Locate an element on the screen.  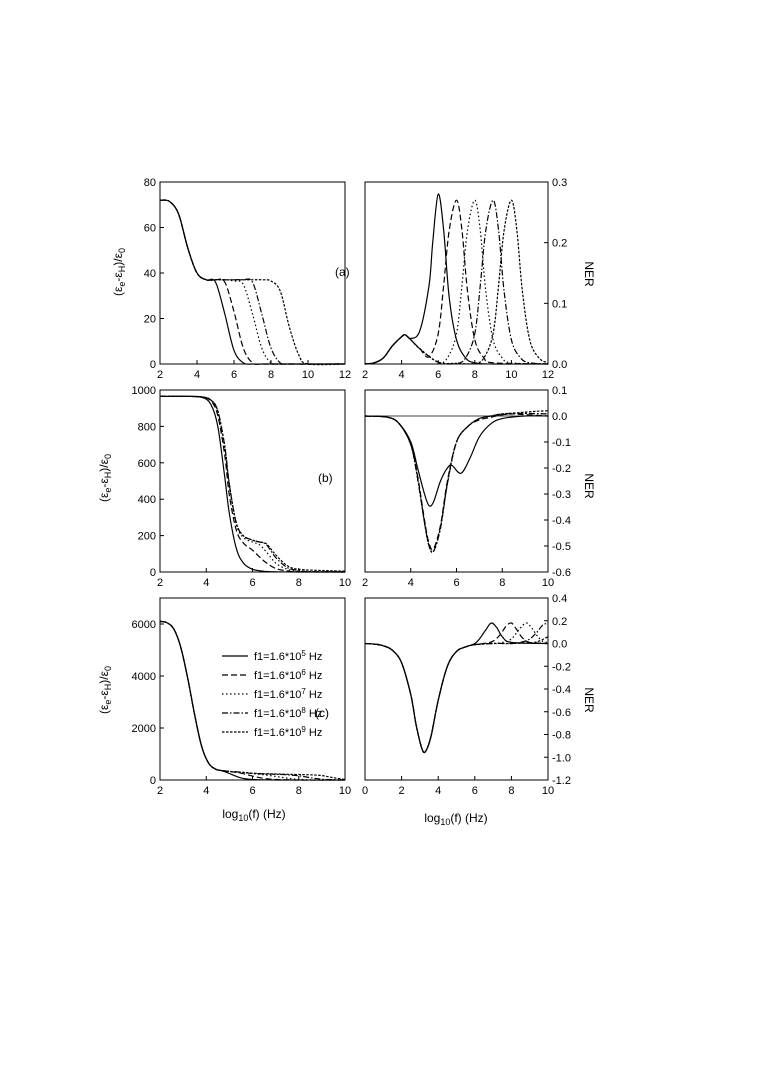
y-tick-label: -1.2 is located at coordinates (561, 781).